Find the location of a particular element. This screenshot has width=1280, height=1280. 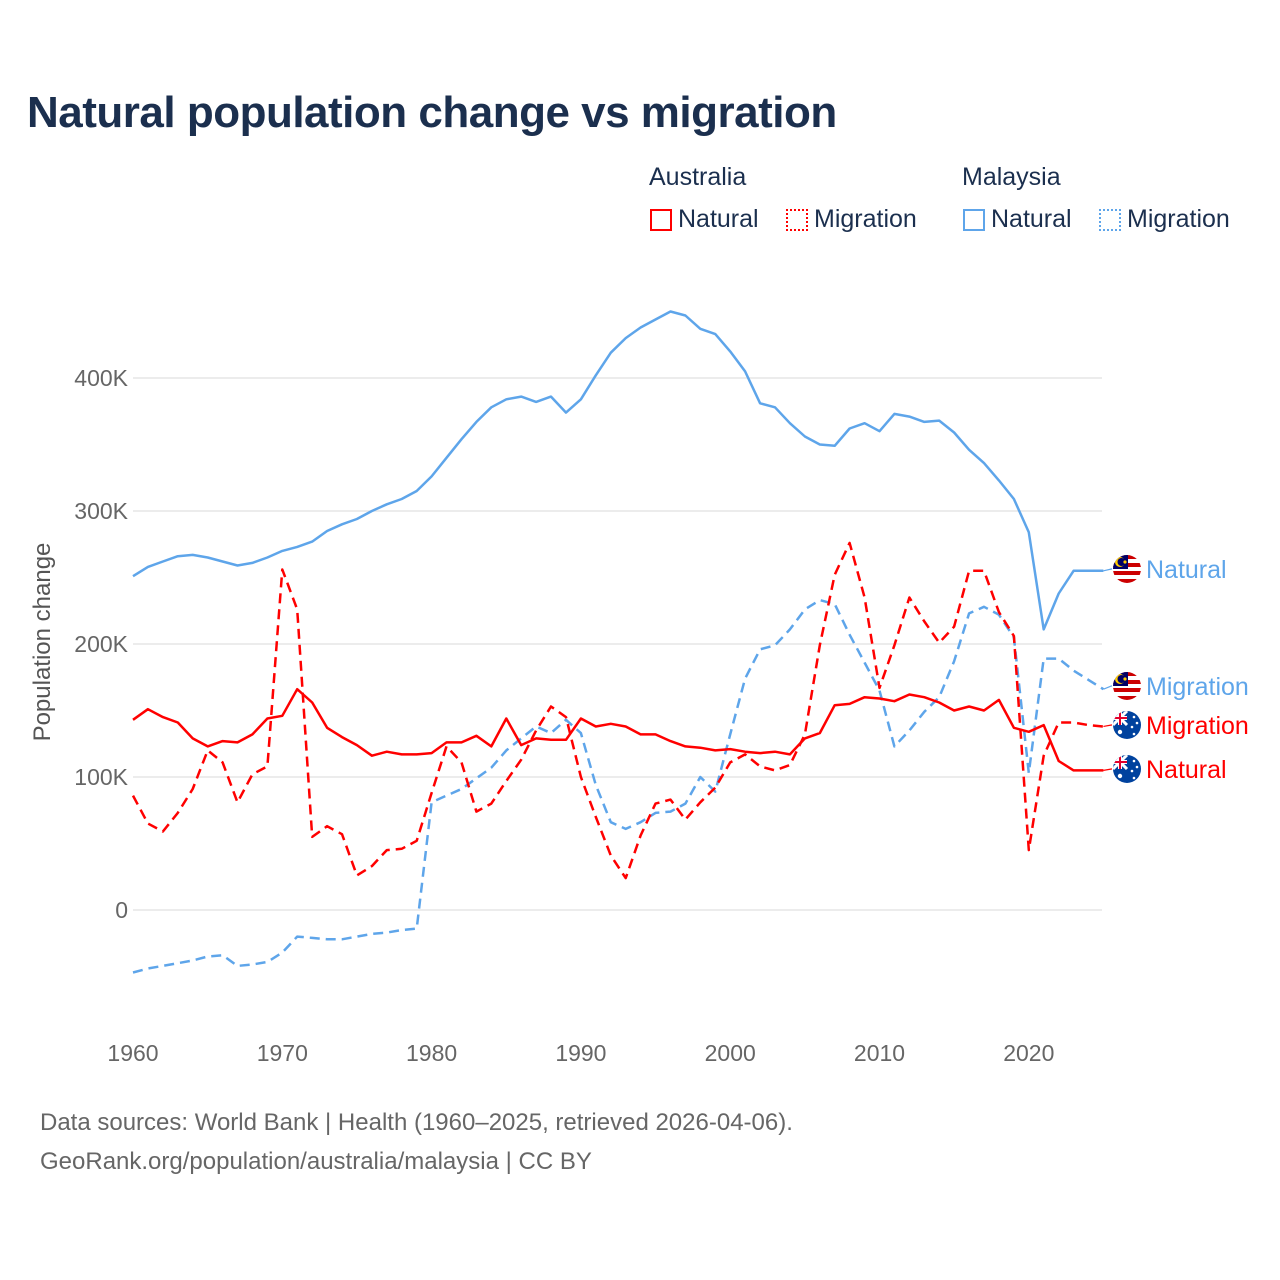

x-tick-label: 2020 is located at coordinates (1028, 1053).